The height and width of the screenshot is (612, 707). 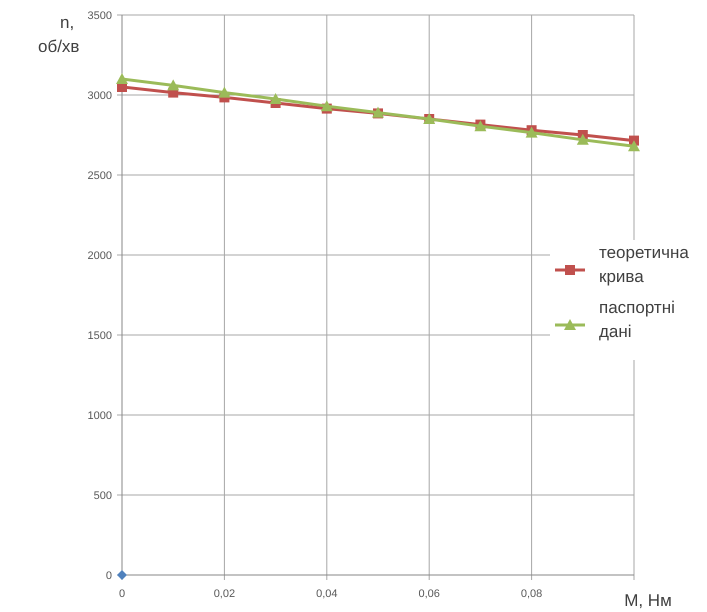 What do you see at coordinates (637, 319) in the screenshot?
I see `legend-label: паспортні дані` at bounding box center [637, 319].